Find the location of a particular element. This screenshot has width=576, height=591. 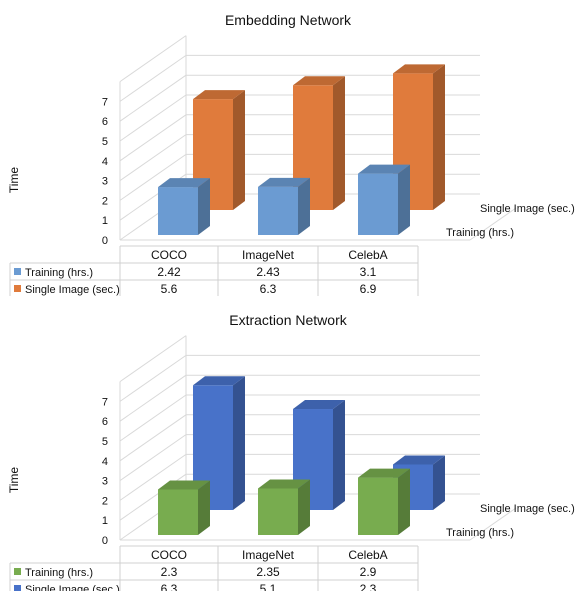

table-cell-1-0: 5.6 is located at coordinates (169, 289).